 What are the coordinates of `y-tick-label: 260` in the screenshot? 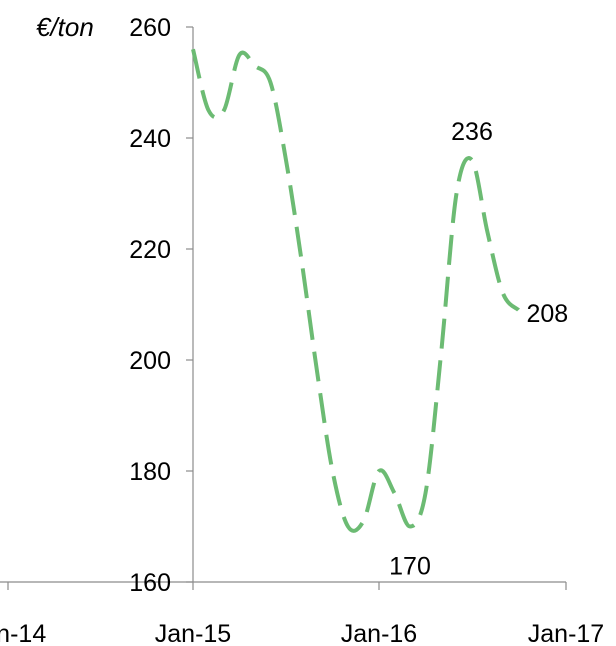 It's located at (150, 28).